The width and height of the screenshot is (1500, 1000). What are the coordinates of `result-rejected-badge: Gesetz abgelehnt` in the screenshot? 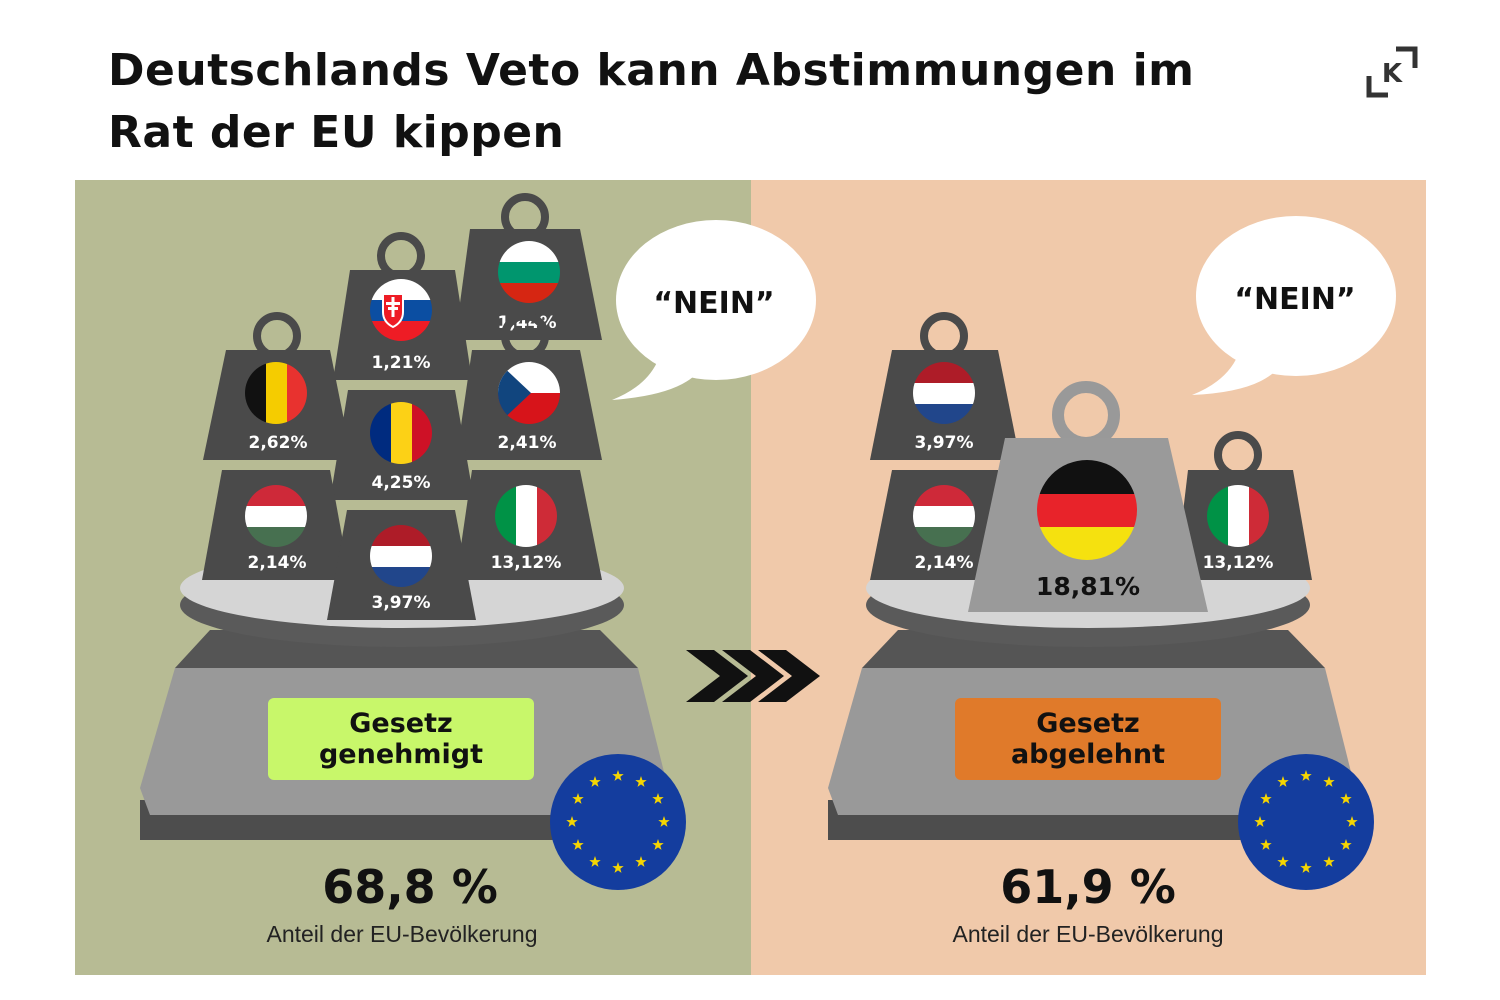 It's located at (1088, 739).